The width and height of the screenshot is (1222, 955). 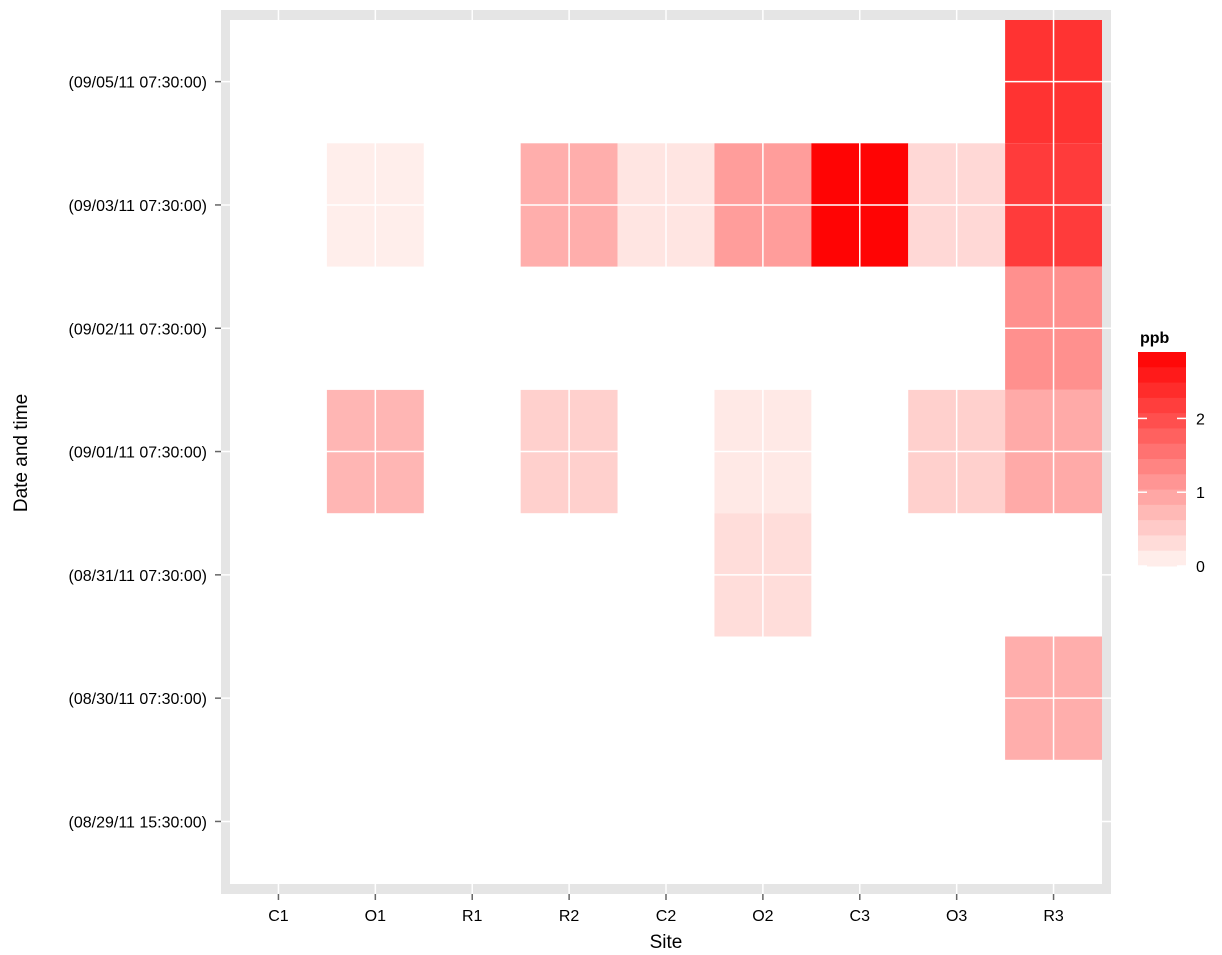 What do you see at coordinates (1200, 493) in the screenshot?
I see `legend-tick-label: 1` at bounding box center [1200, 493].